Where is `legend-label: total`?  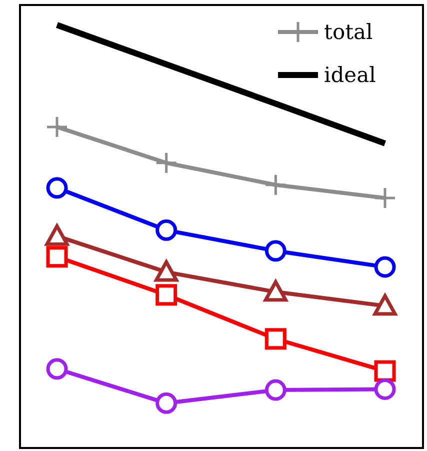 legend-label: total is located at coordinates (349, 32).